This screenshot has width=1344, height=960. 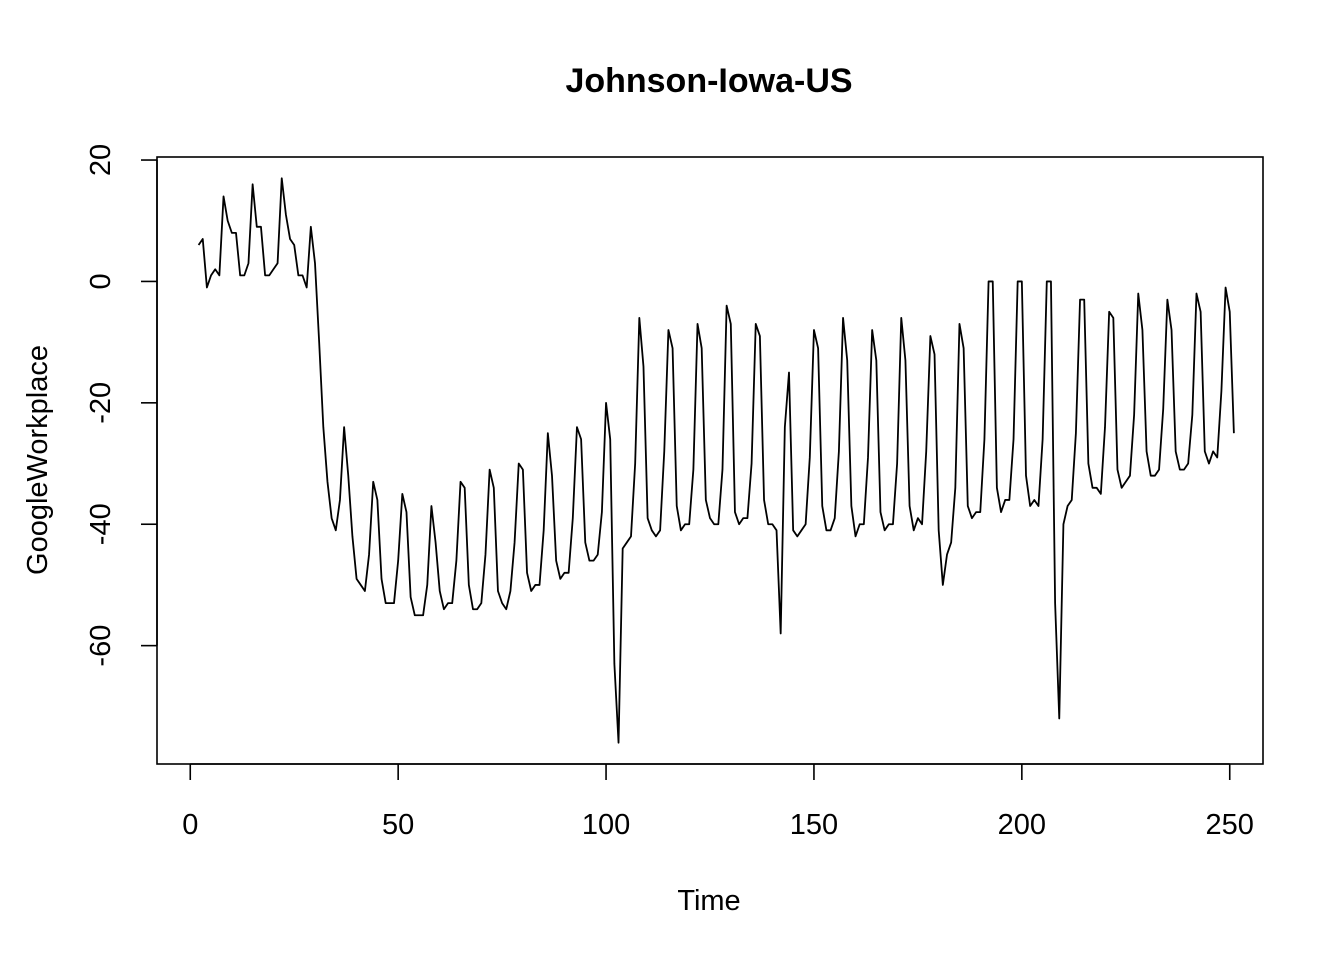 What do you see at coordinates (606, 825) in the screenshot?
I see `x-tick-label: 100` at bounding box center [606, 825].